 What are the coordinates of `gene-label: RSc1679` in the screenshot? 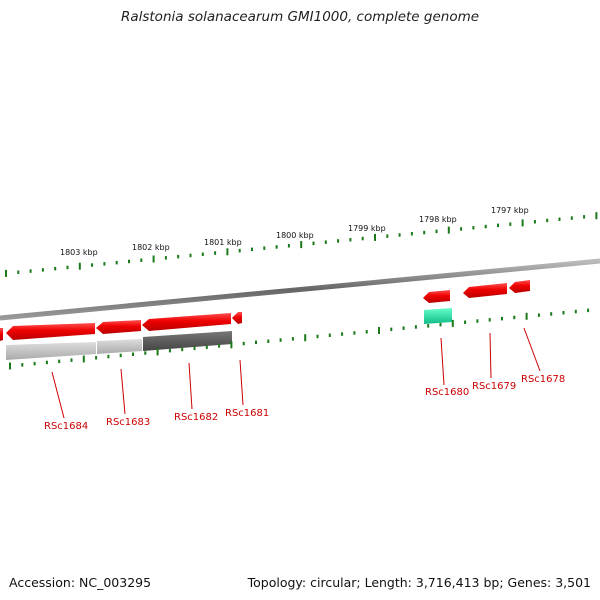 It's located at (494, 386).